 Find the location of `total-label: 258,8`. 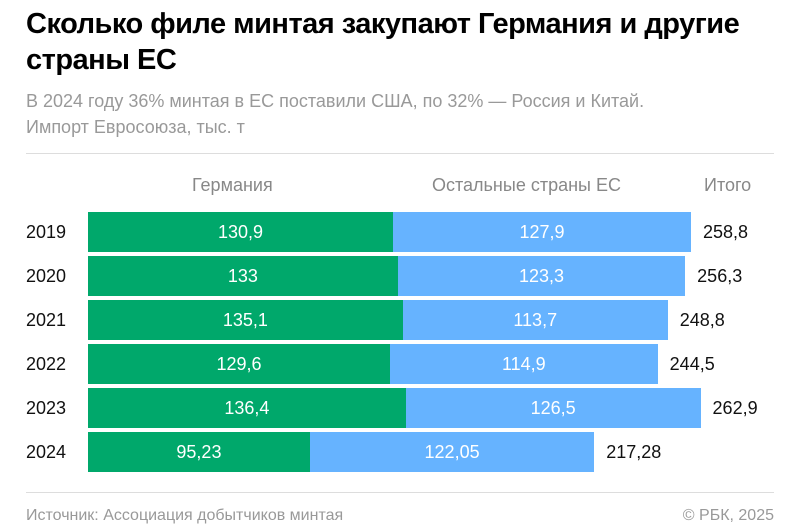

total-label: 258,8 is located at coordinates (726, 232).